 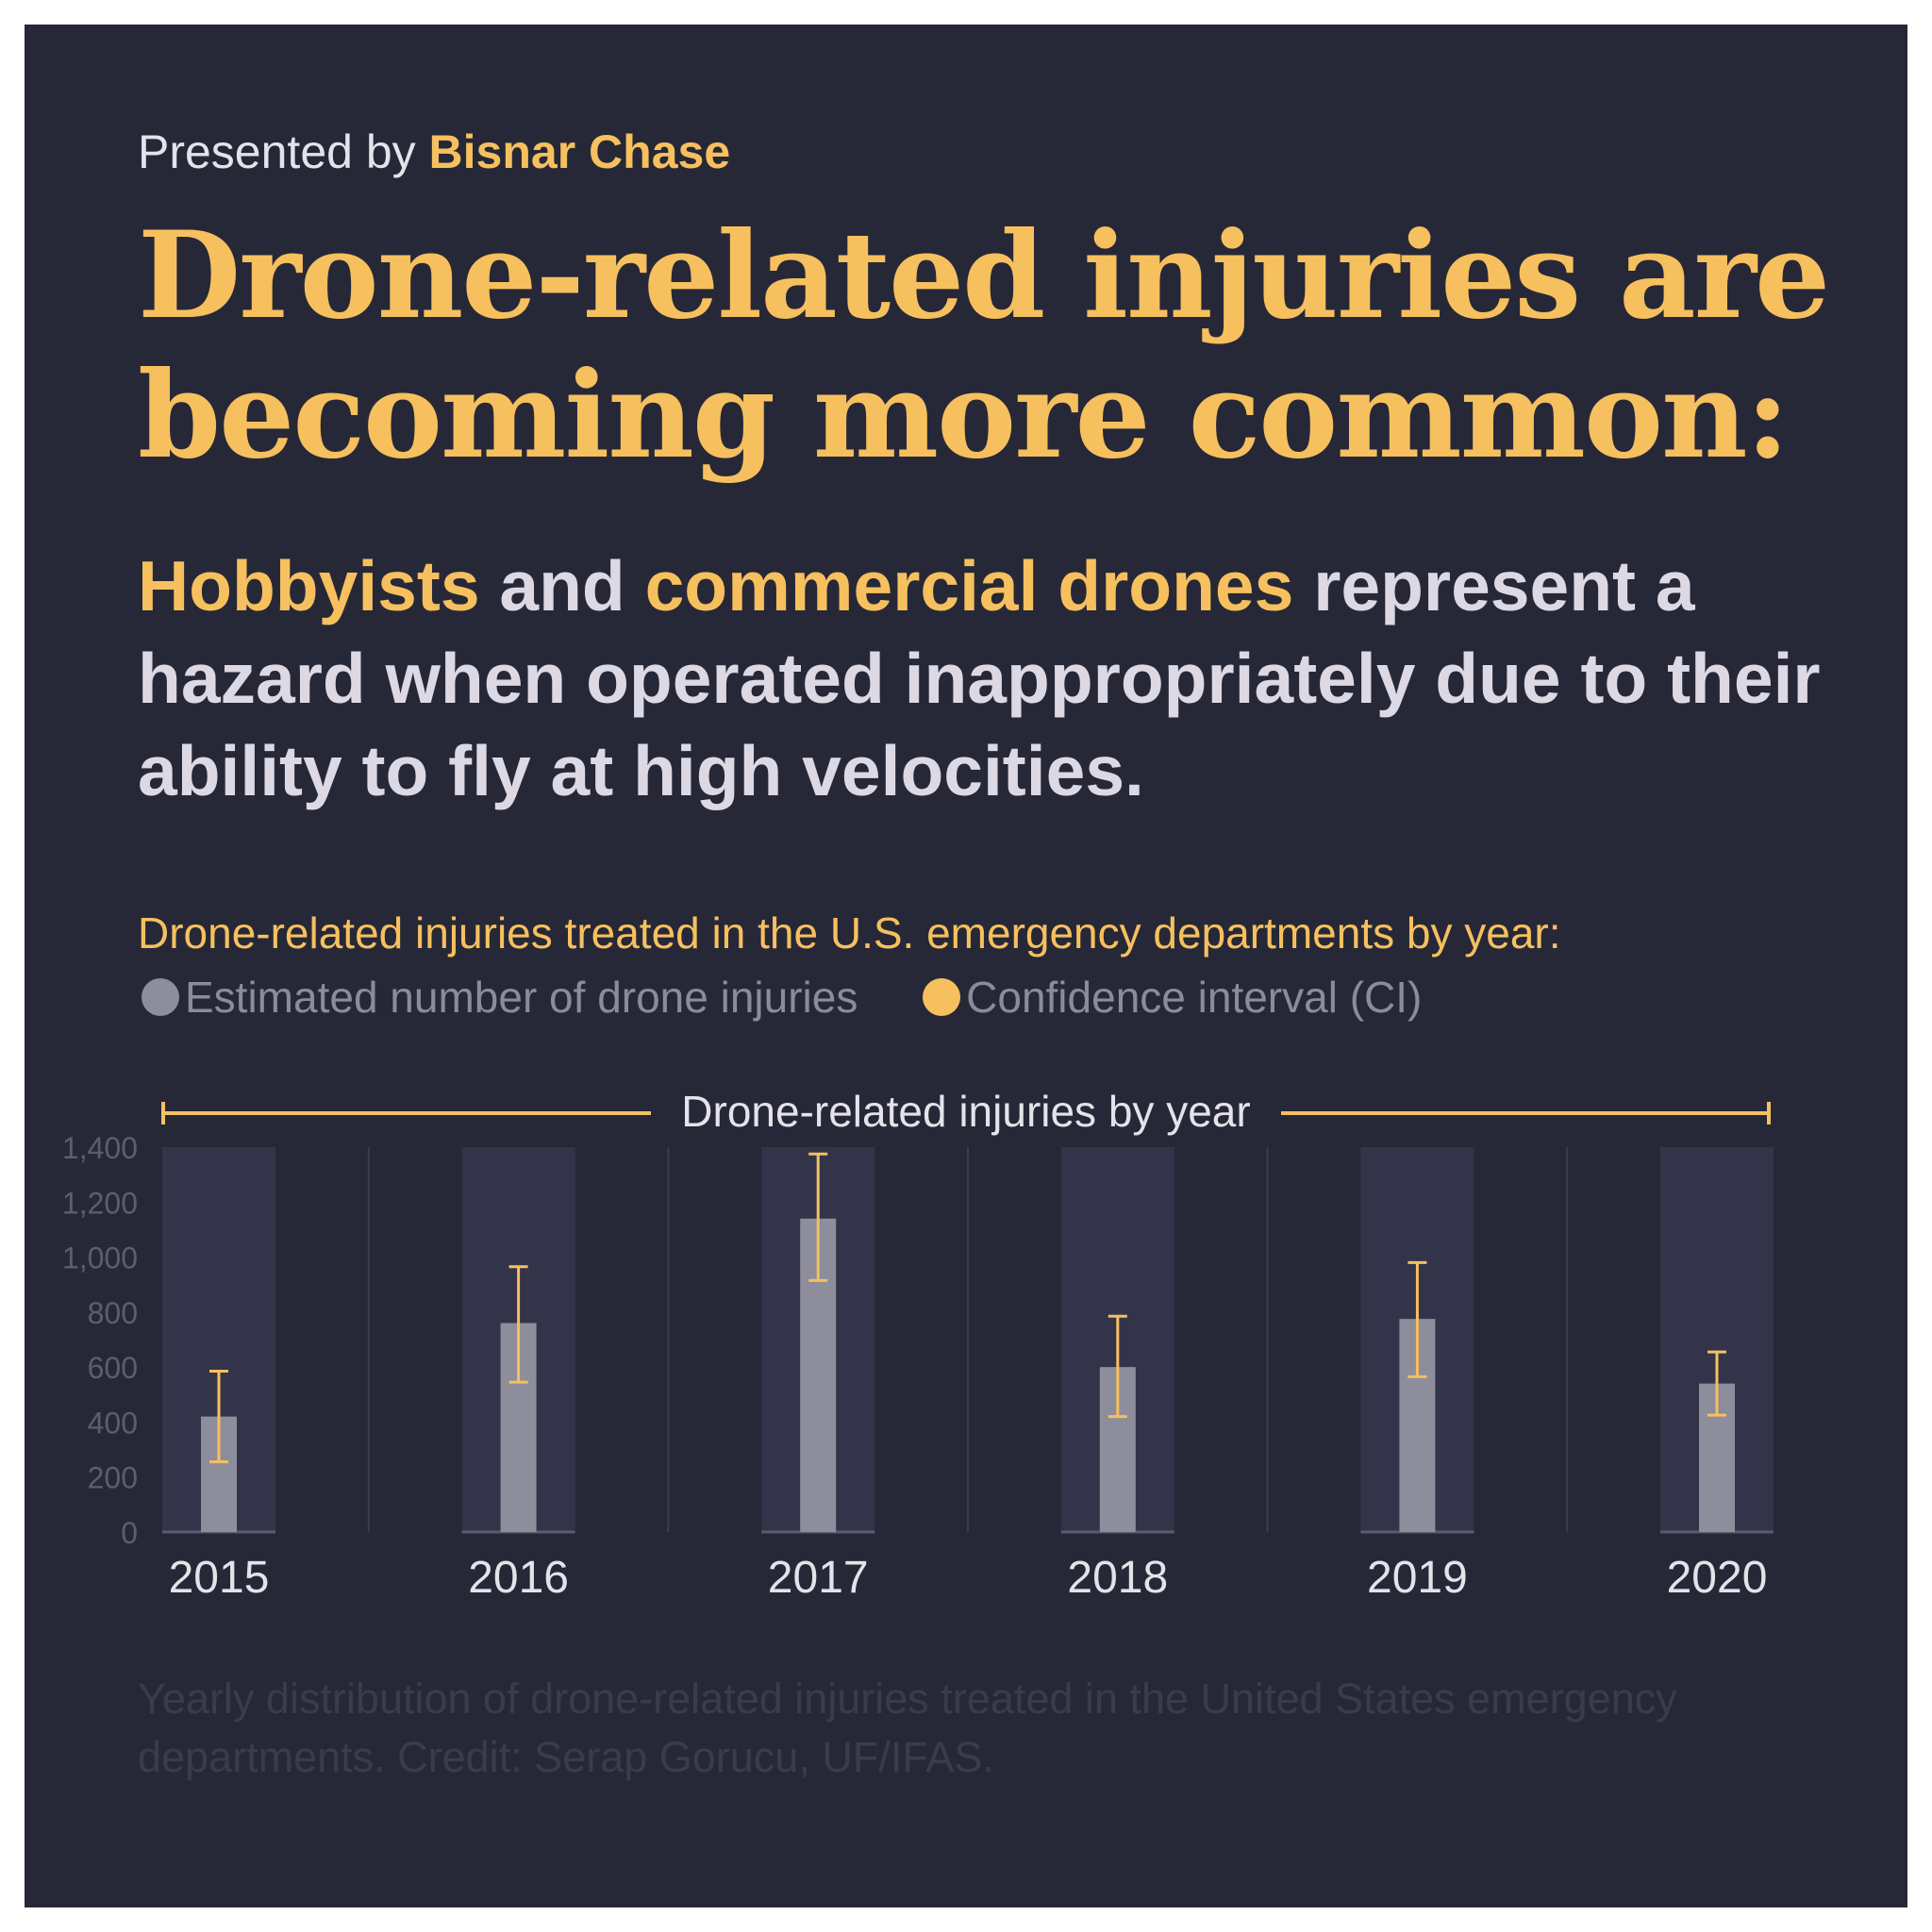 I want to click on legend-item-ci: Confidence interval (CI), so click(x=1172, y=998).